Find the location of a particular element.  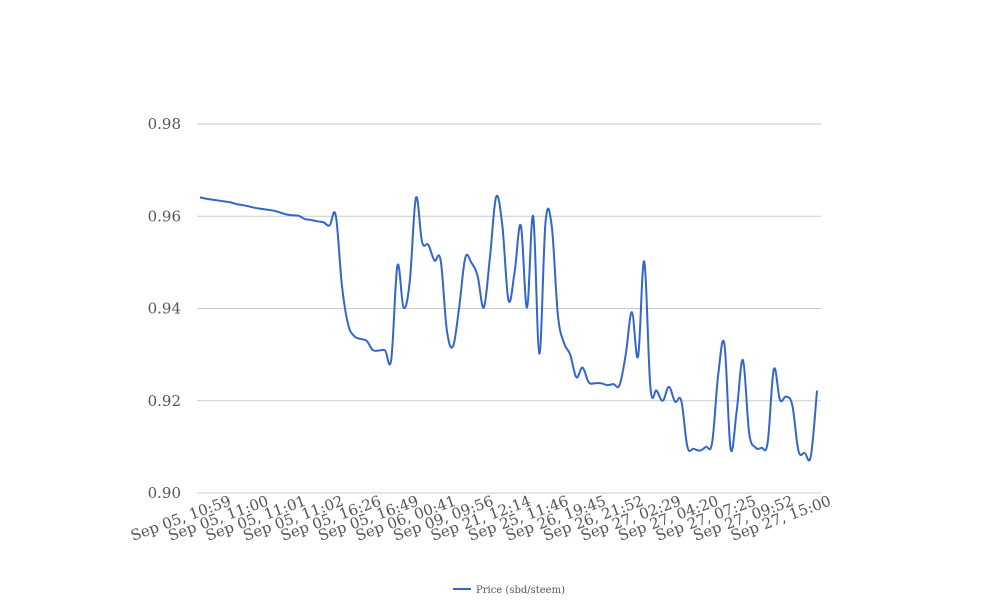

y-tick-label: 0.90 is located at coordinates (164, 493).